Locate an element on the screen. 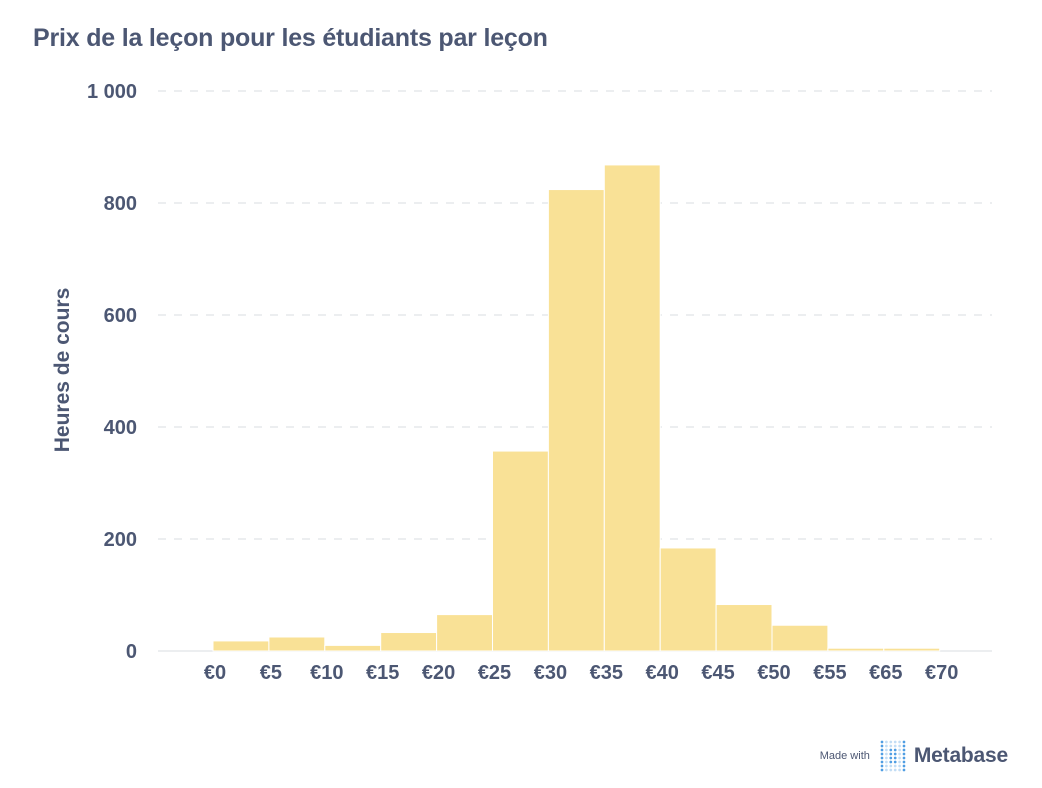 This screenshot has width=1042, height=788. x-axis-ticks: €0 €5 €10 €15 €20 €25 €30 €35 €40 €45 €50 €55 €65 €70 is located at coordinates (581, 673).